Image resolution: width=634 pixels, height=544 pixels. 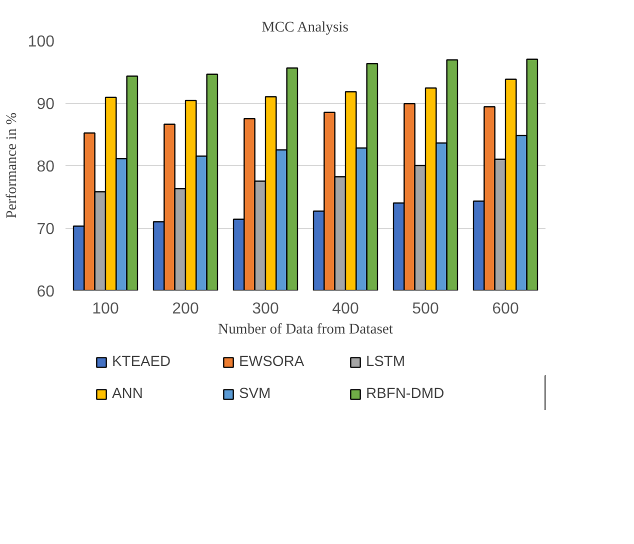 I want to click on x-tick-label: 400, so click(x=345, y=309).